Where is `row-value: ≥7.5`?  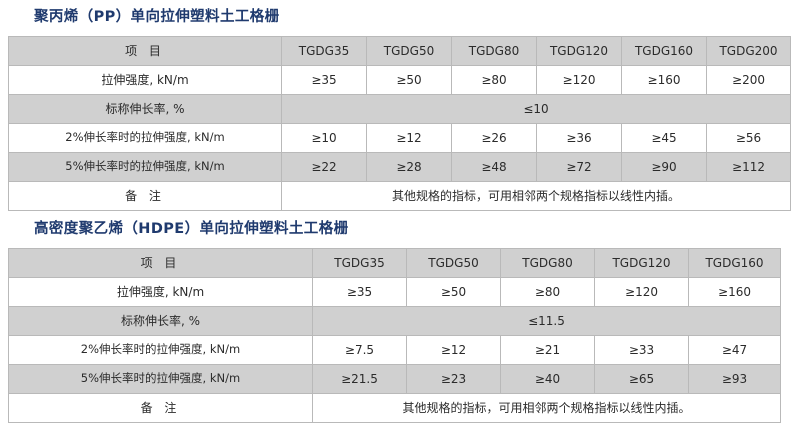
row-value: ≥7.5 is located at coordinates (359, 350).